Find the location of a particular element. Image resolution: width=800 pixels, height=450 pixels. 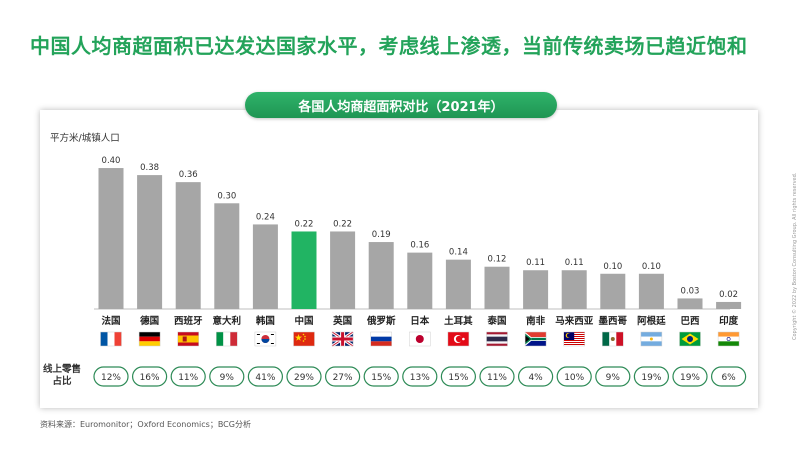

bar-英国 is located at coordinates (343, 270).